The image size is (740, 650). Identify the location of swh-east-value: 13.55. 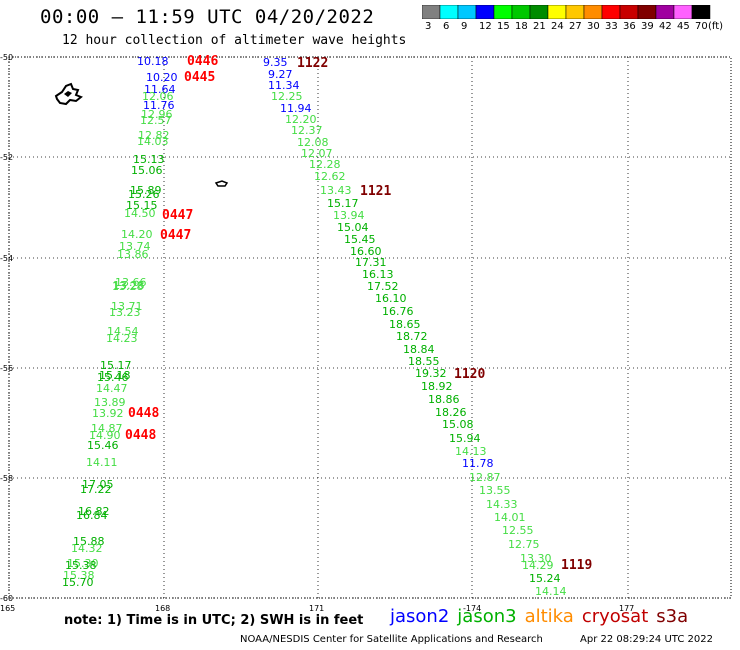
(495, 490).